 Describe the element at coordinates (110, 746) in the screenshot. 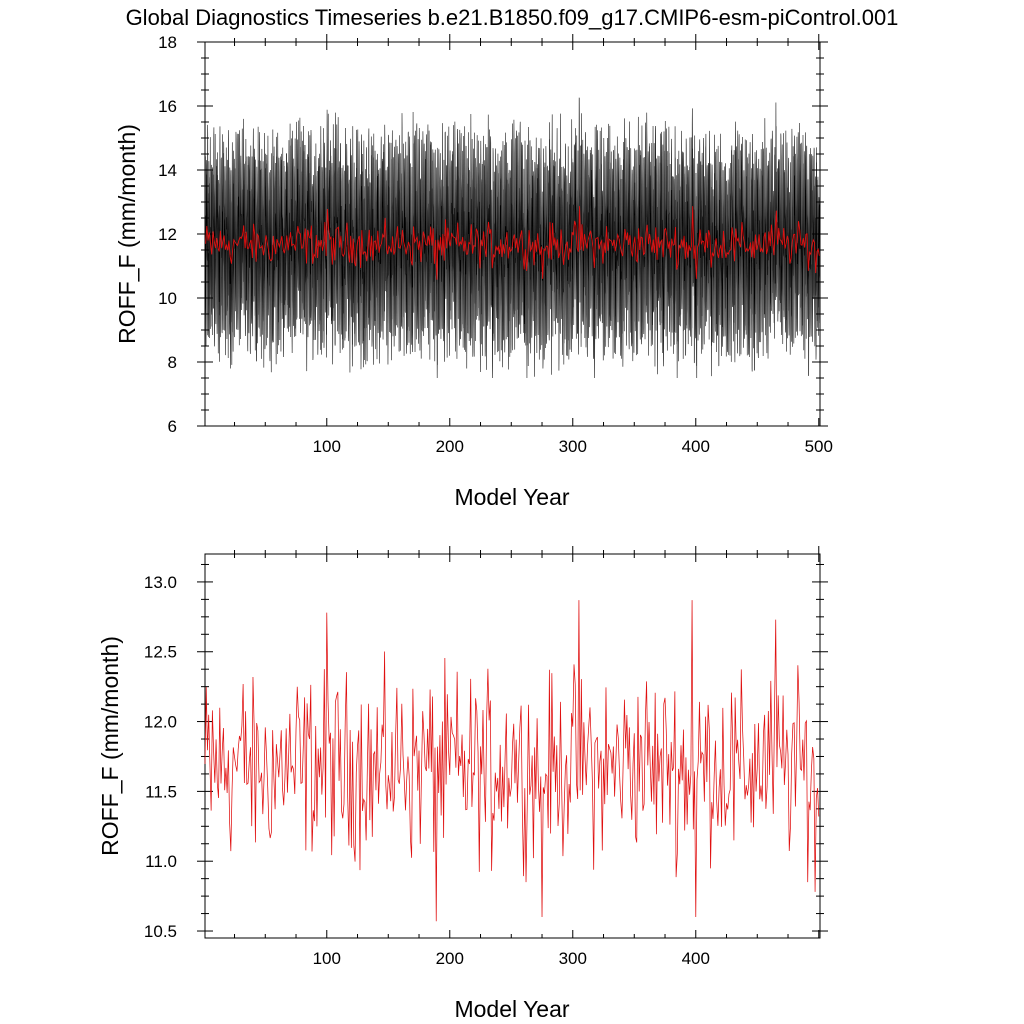

I see `bottom-y-axis-label: ROFF_F (mm/month)` at that location.